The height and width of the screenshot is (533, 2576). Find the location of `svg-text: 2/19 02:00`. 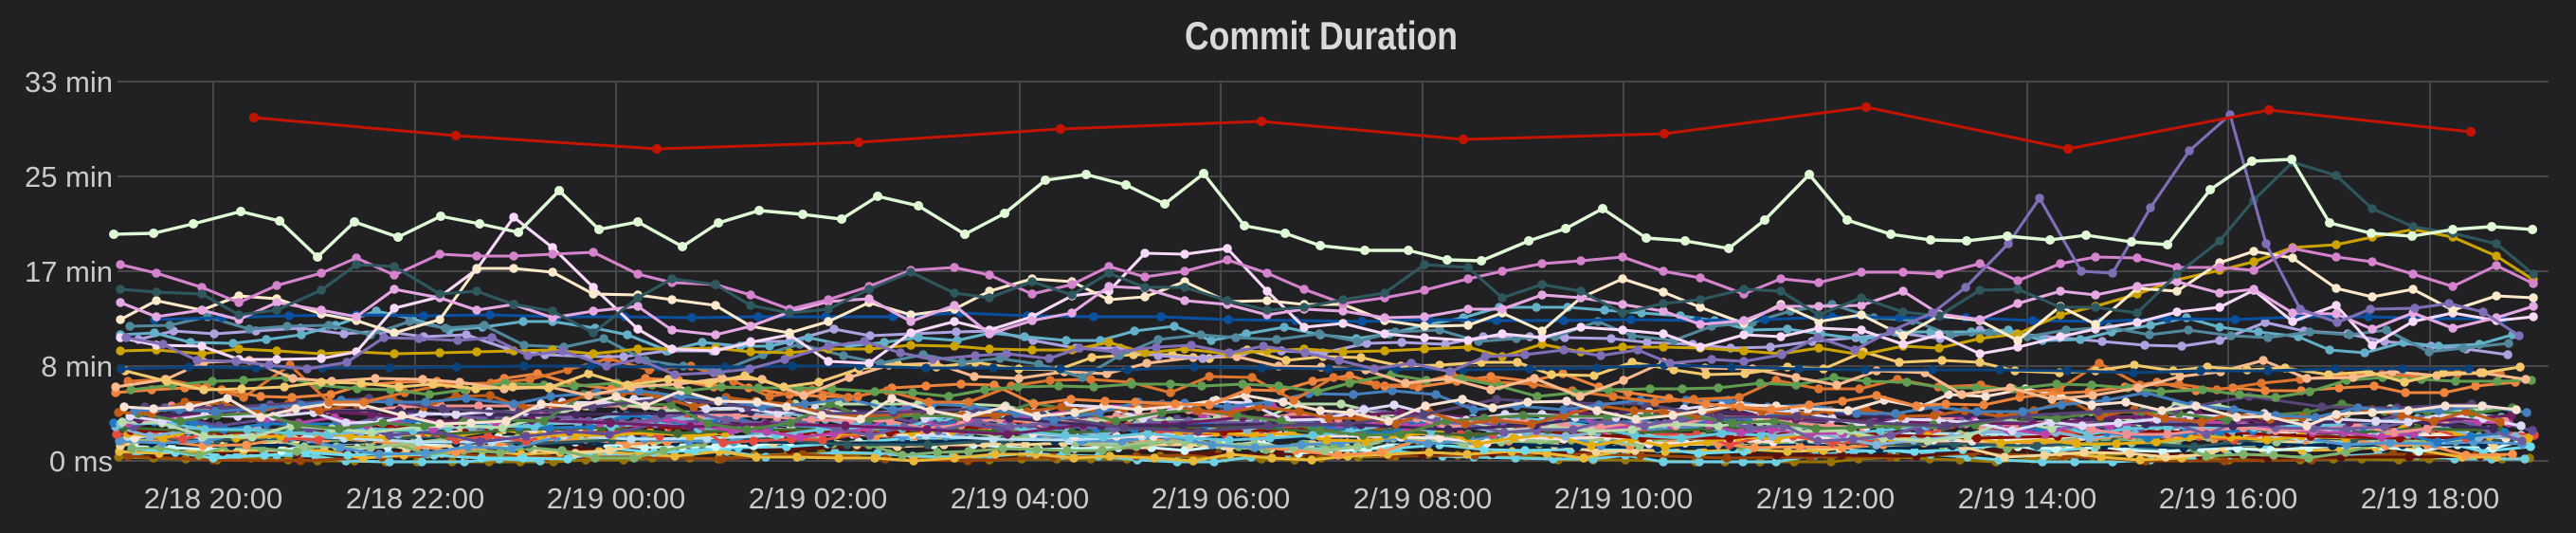

svg-text: 2/19 02:00 is located at coordinates (818, 498).